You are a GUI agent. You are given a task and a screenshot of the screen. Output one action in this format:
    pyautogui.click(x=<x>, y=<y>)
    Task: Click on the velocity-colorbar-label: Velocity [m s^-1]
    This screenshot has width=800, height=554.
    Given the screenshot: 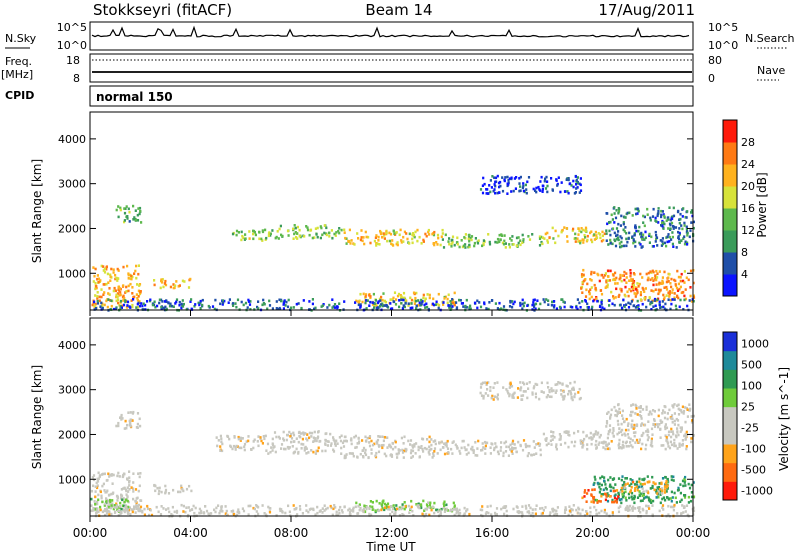 What is the action you would take?
    pyautogui.click(x=784, y=419)
    